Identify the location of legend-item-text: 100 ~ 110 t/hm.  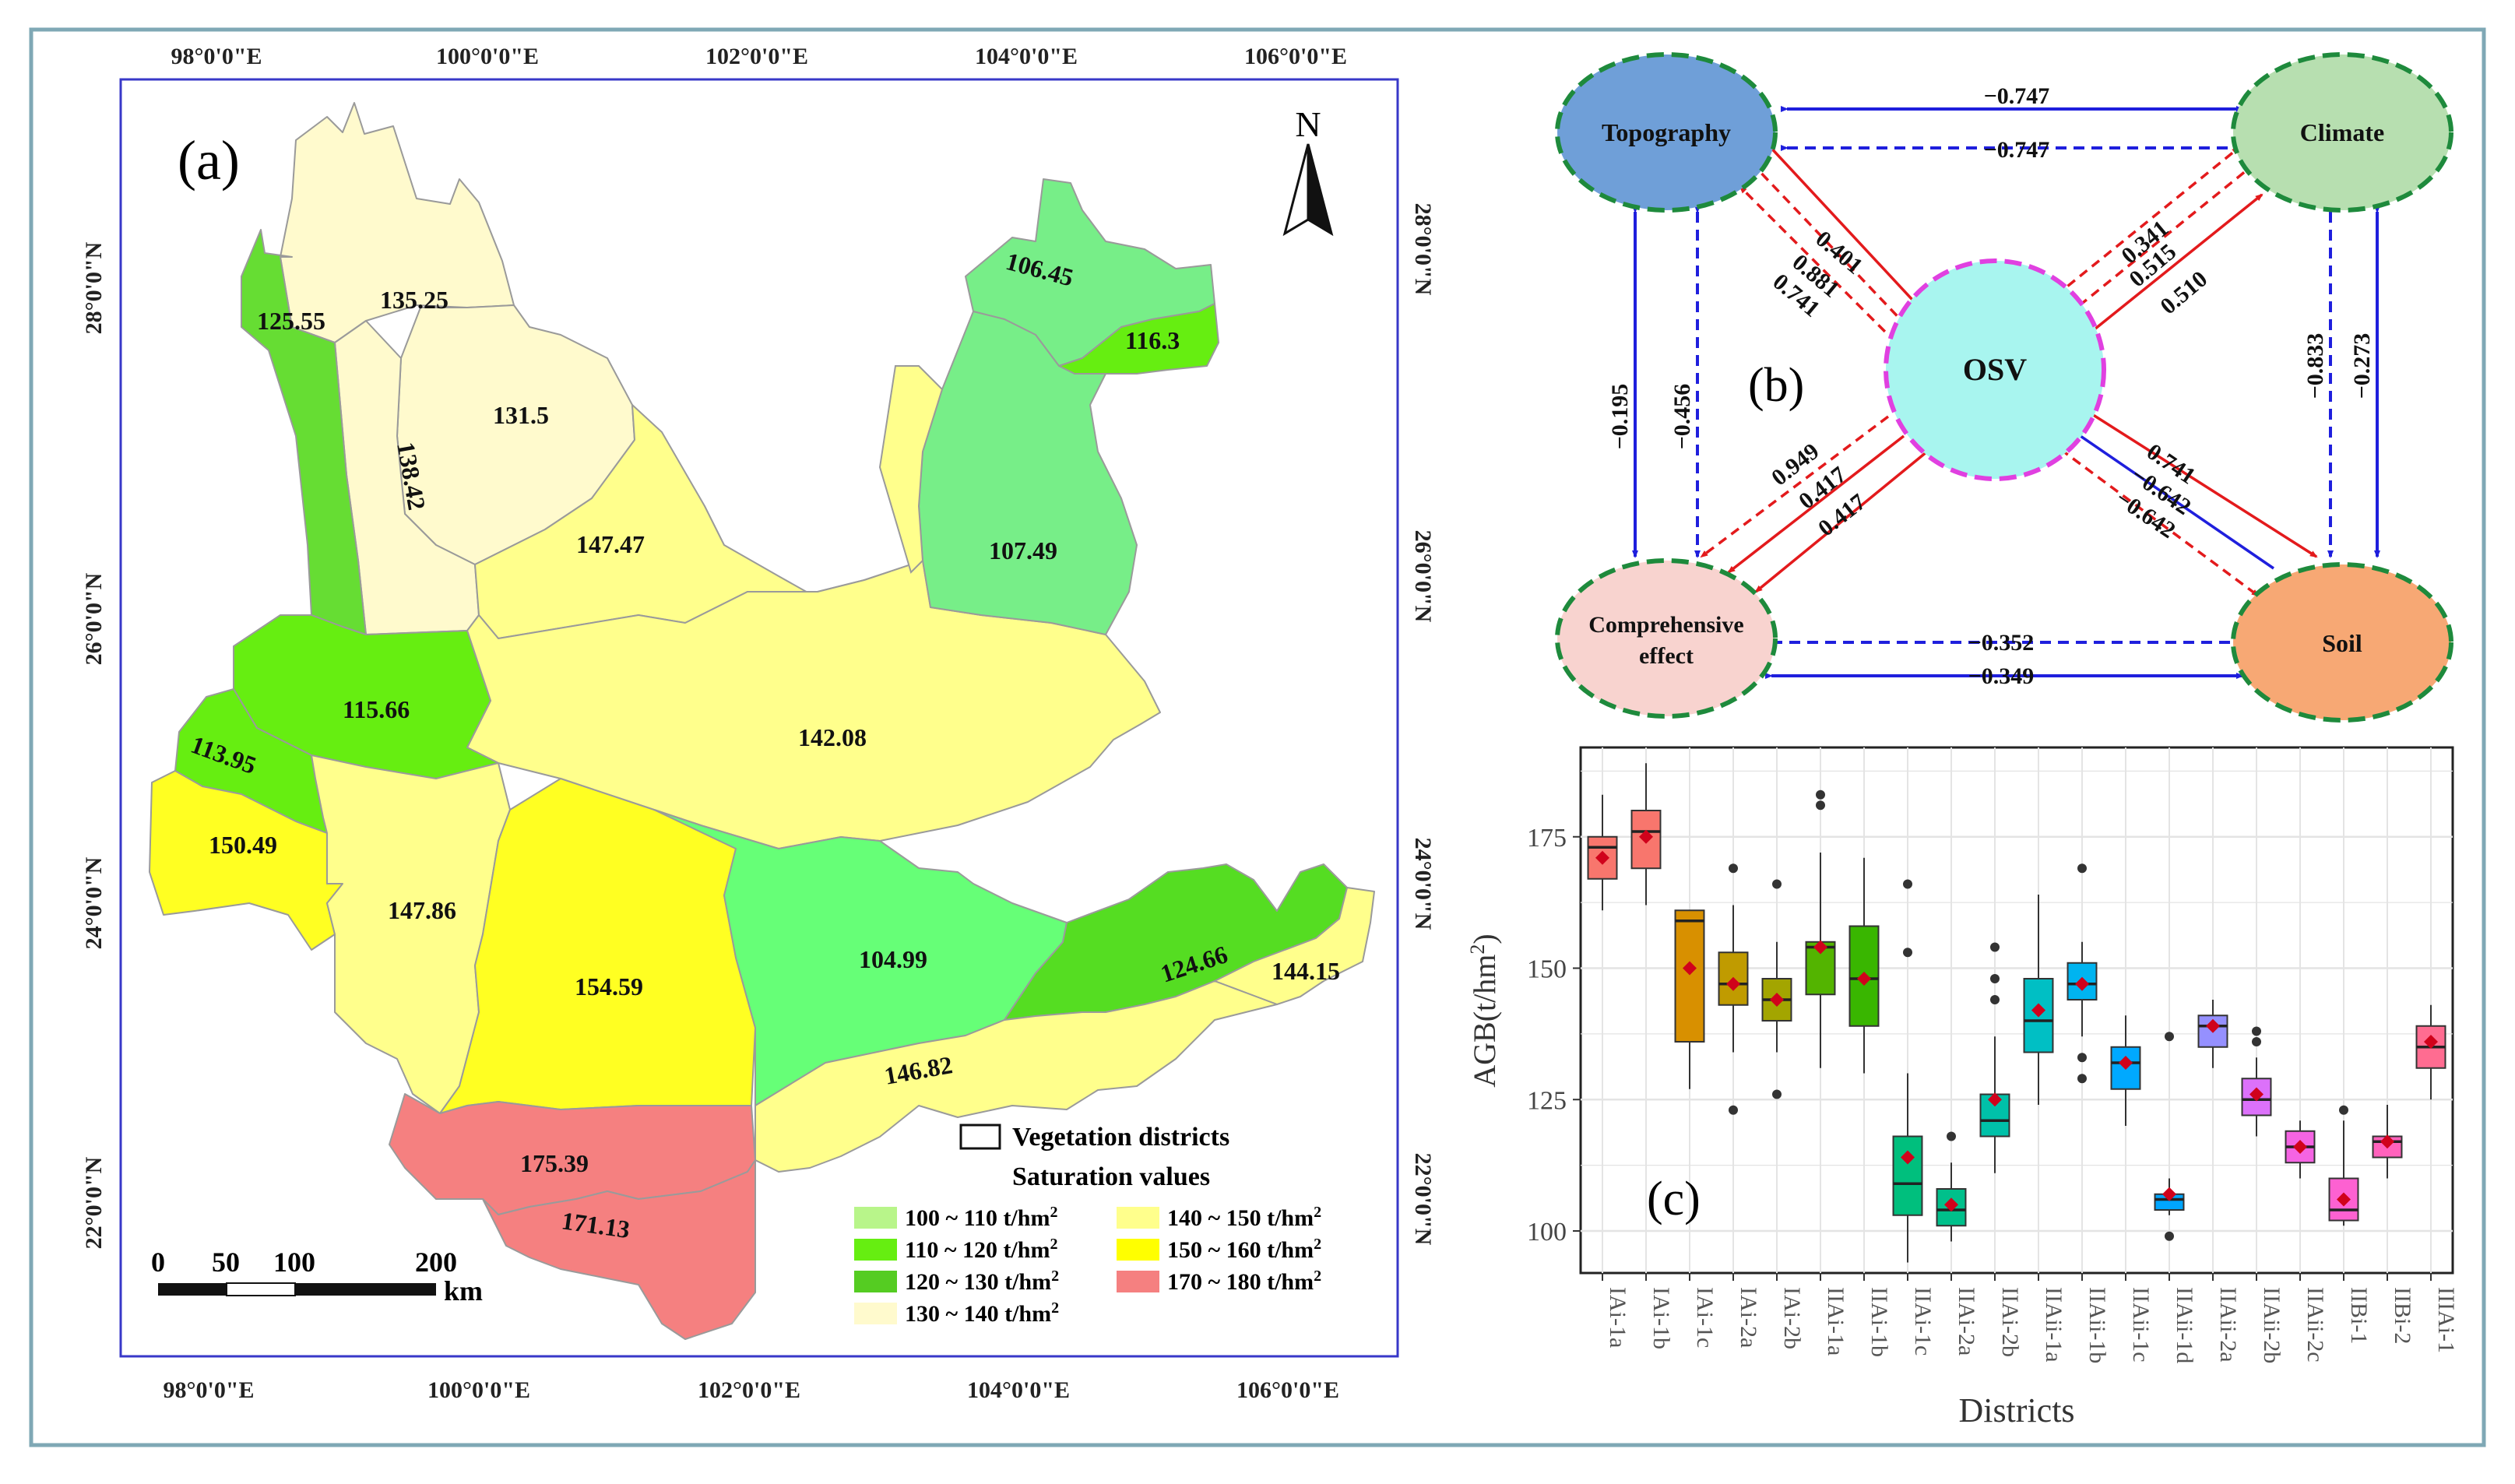
(977, 1218).